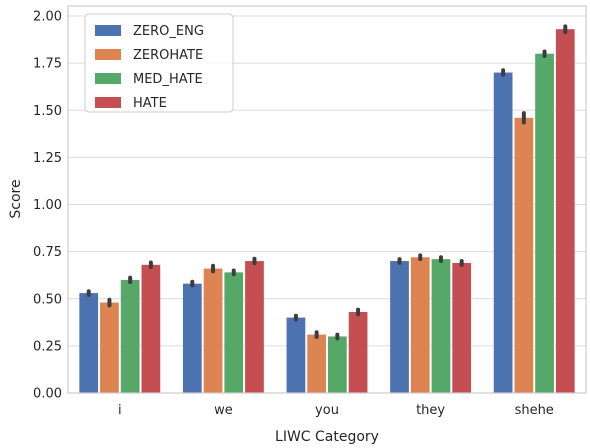 The width and height of the screenshot is (590, 448). What do you see at coordinates (234, 332) in the screenshot?
I see `bar-med-hate-we` at bounding box center [234, 332].